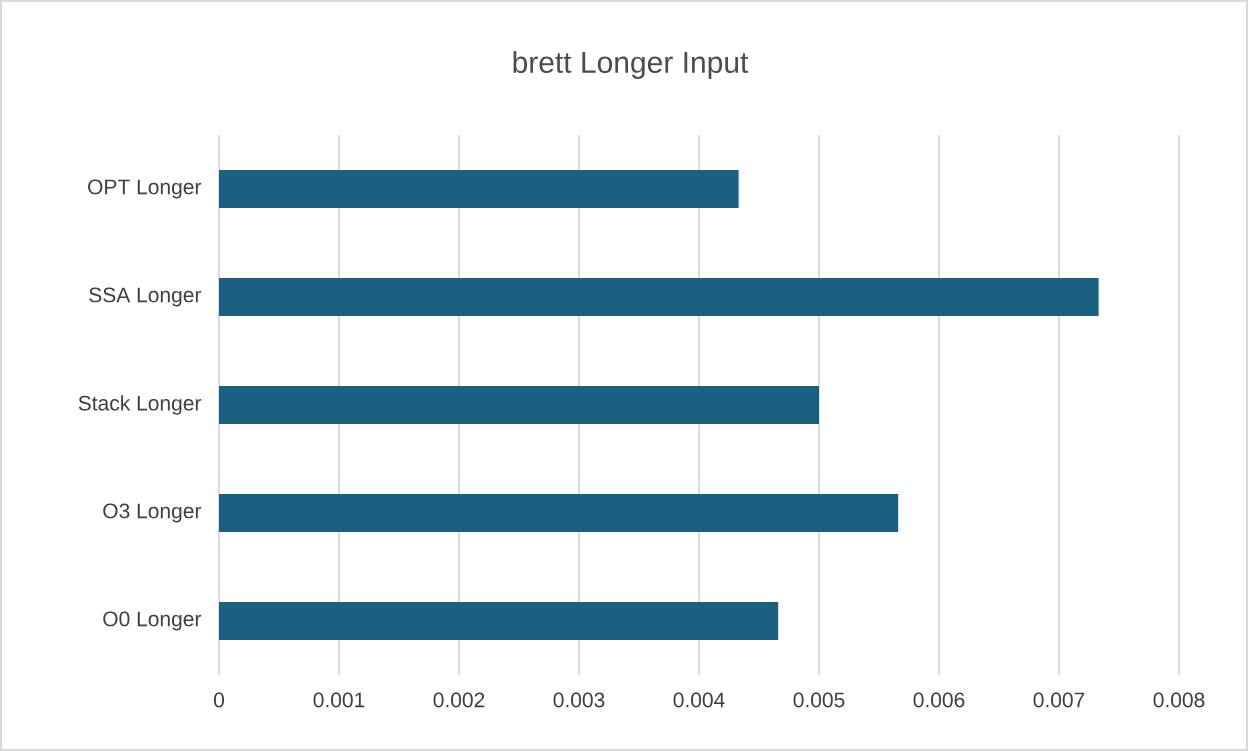  I want to click on x-tick-label: 0.002, so click(459, 700).